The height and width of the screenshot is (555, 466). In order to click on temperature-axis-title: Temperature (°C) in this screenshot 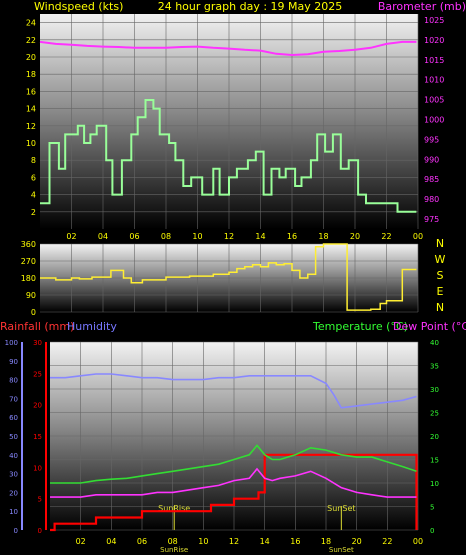, I will do `click(360, 326)`.